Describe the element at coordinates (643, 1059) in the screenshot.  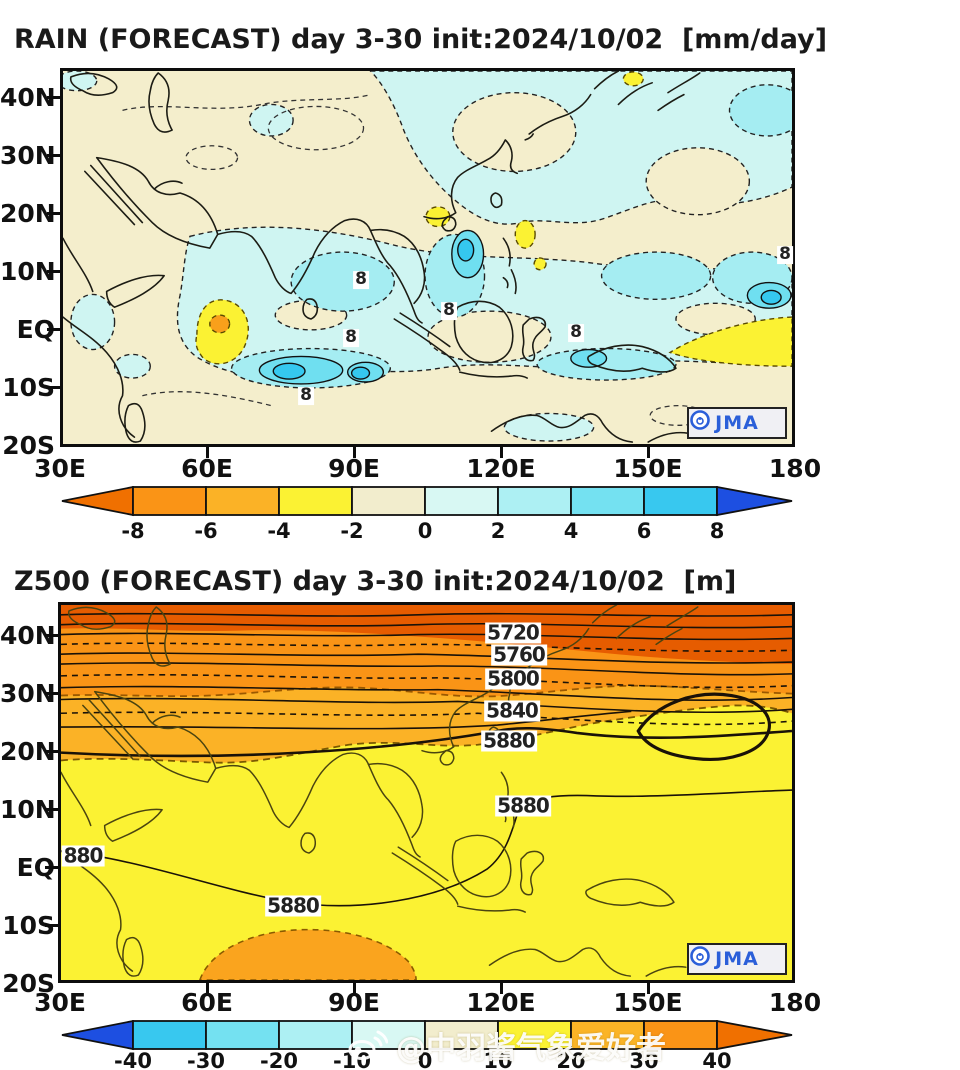
I see `z500-cbar-tick: 30` at that location.